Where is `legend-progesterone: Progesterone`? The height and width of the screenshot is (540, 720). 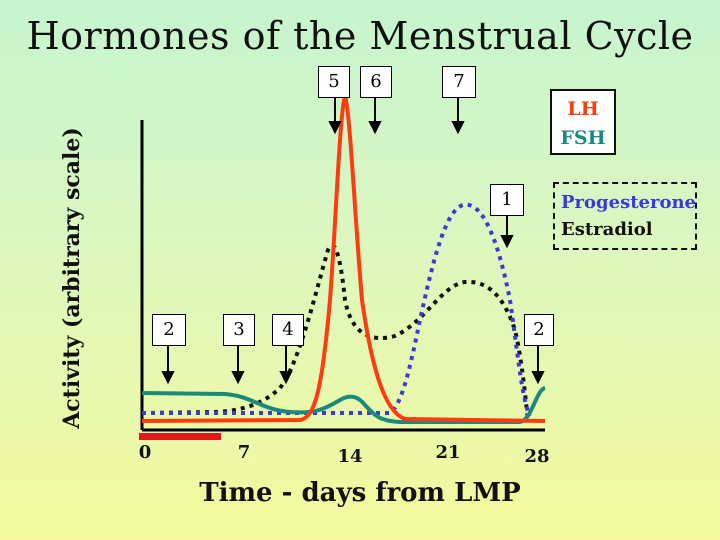
legend-progesterone: Progesterone is located at coordinates (628, 202).